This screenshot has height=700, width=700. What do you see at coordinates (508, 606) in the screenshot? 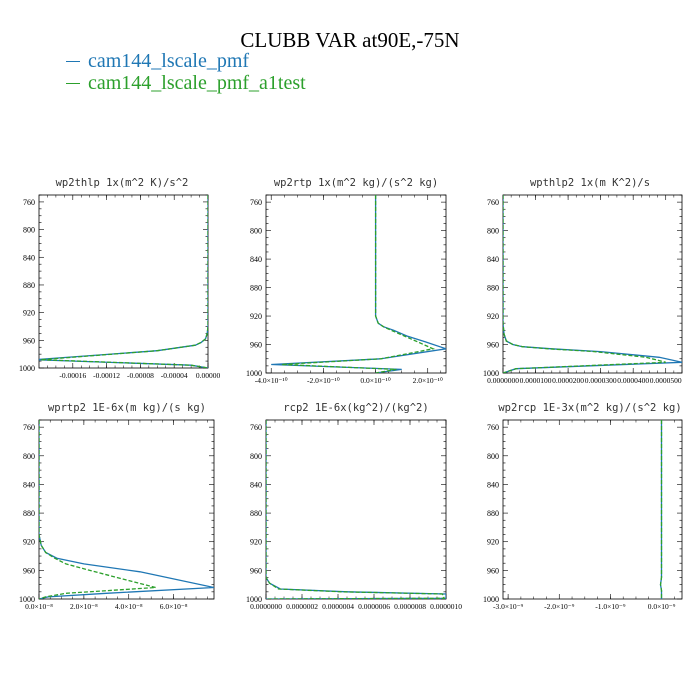
I see `x-tick-label: -3.0×10⁻⁹` at bounding box center [508, 606].